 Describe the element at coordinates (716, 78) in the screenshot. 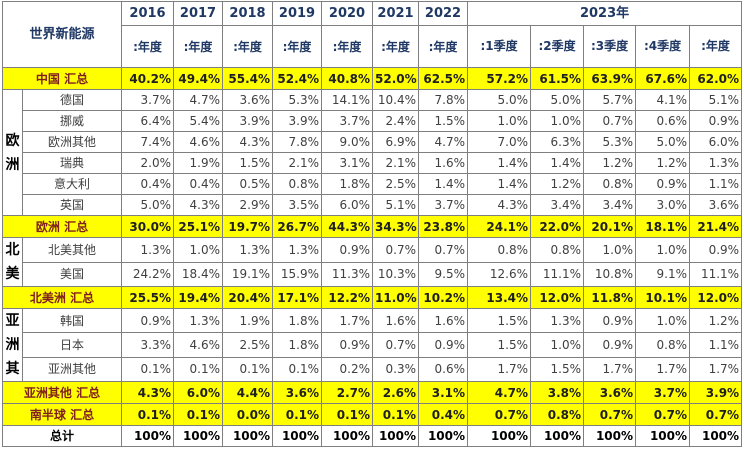

I see `value-cell: 62.0%` at that location.